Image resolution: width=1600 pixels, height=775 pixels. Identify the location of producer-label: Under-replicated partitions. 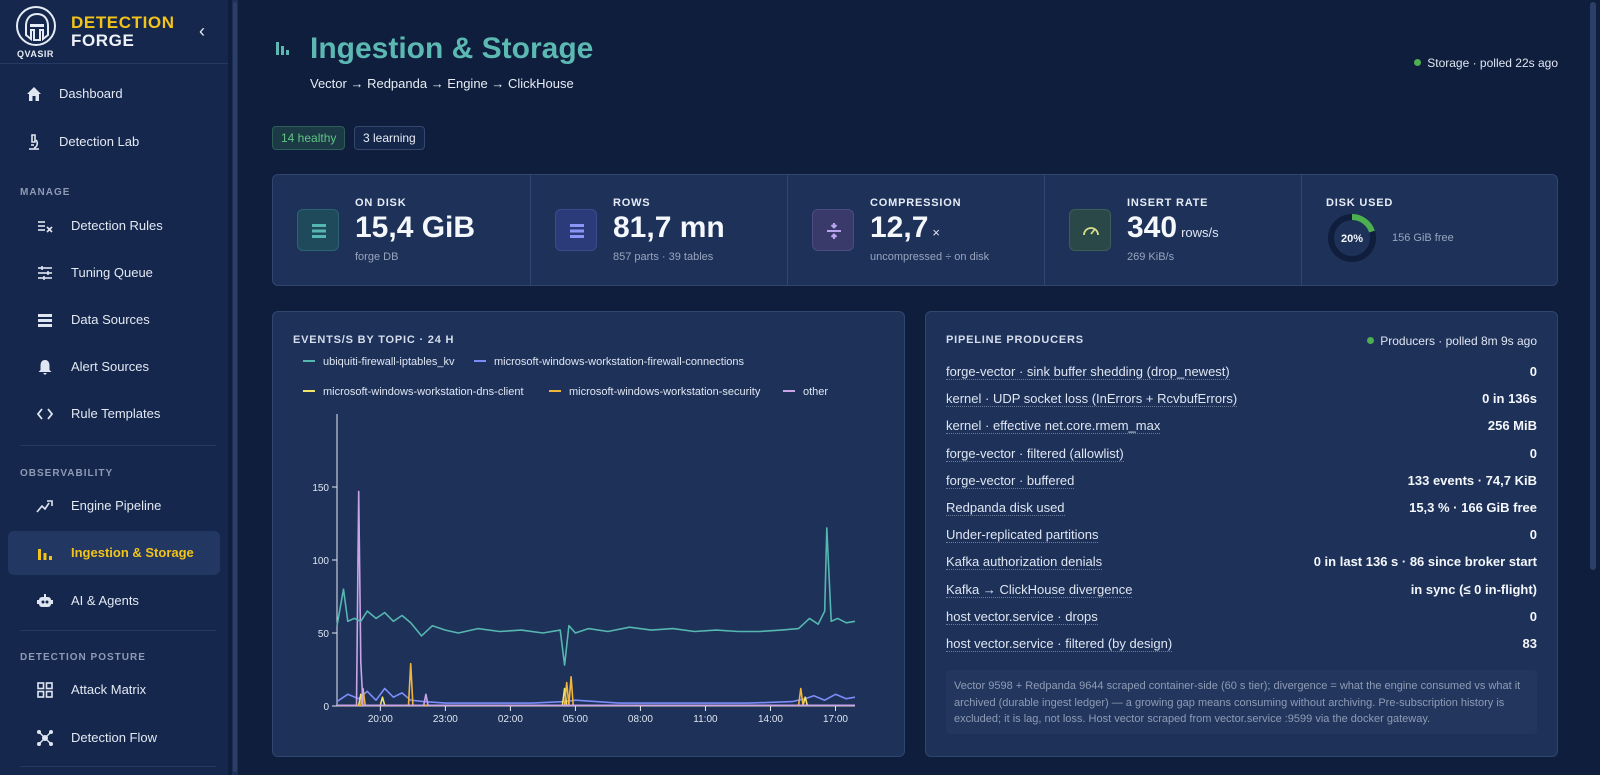
(1022, 535).